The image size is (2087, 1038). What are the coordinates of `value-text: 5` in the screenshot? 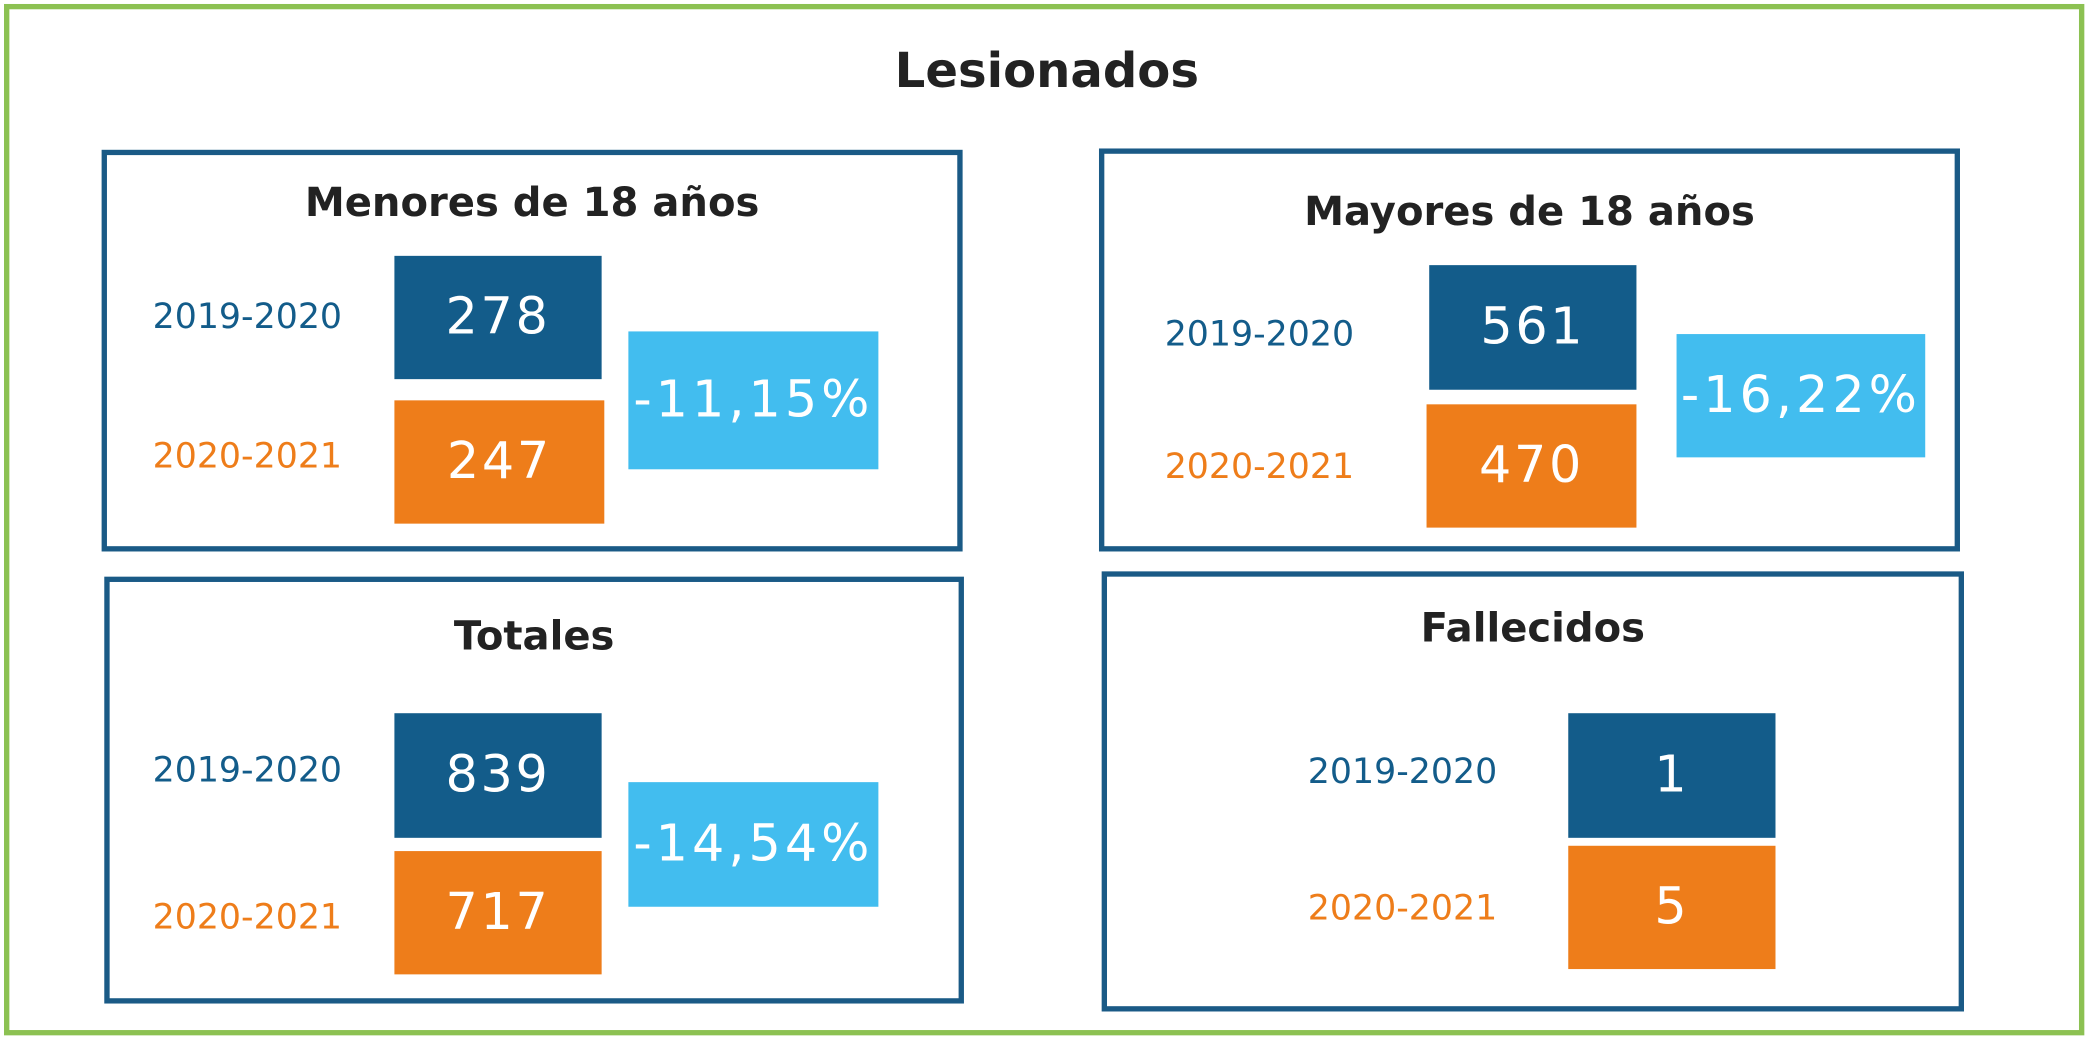 It's located at (1671, 906).